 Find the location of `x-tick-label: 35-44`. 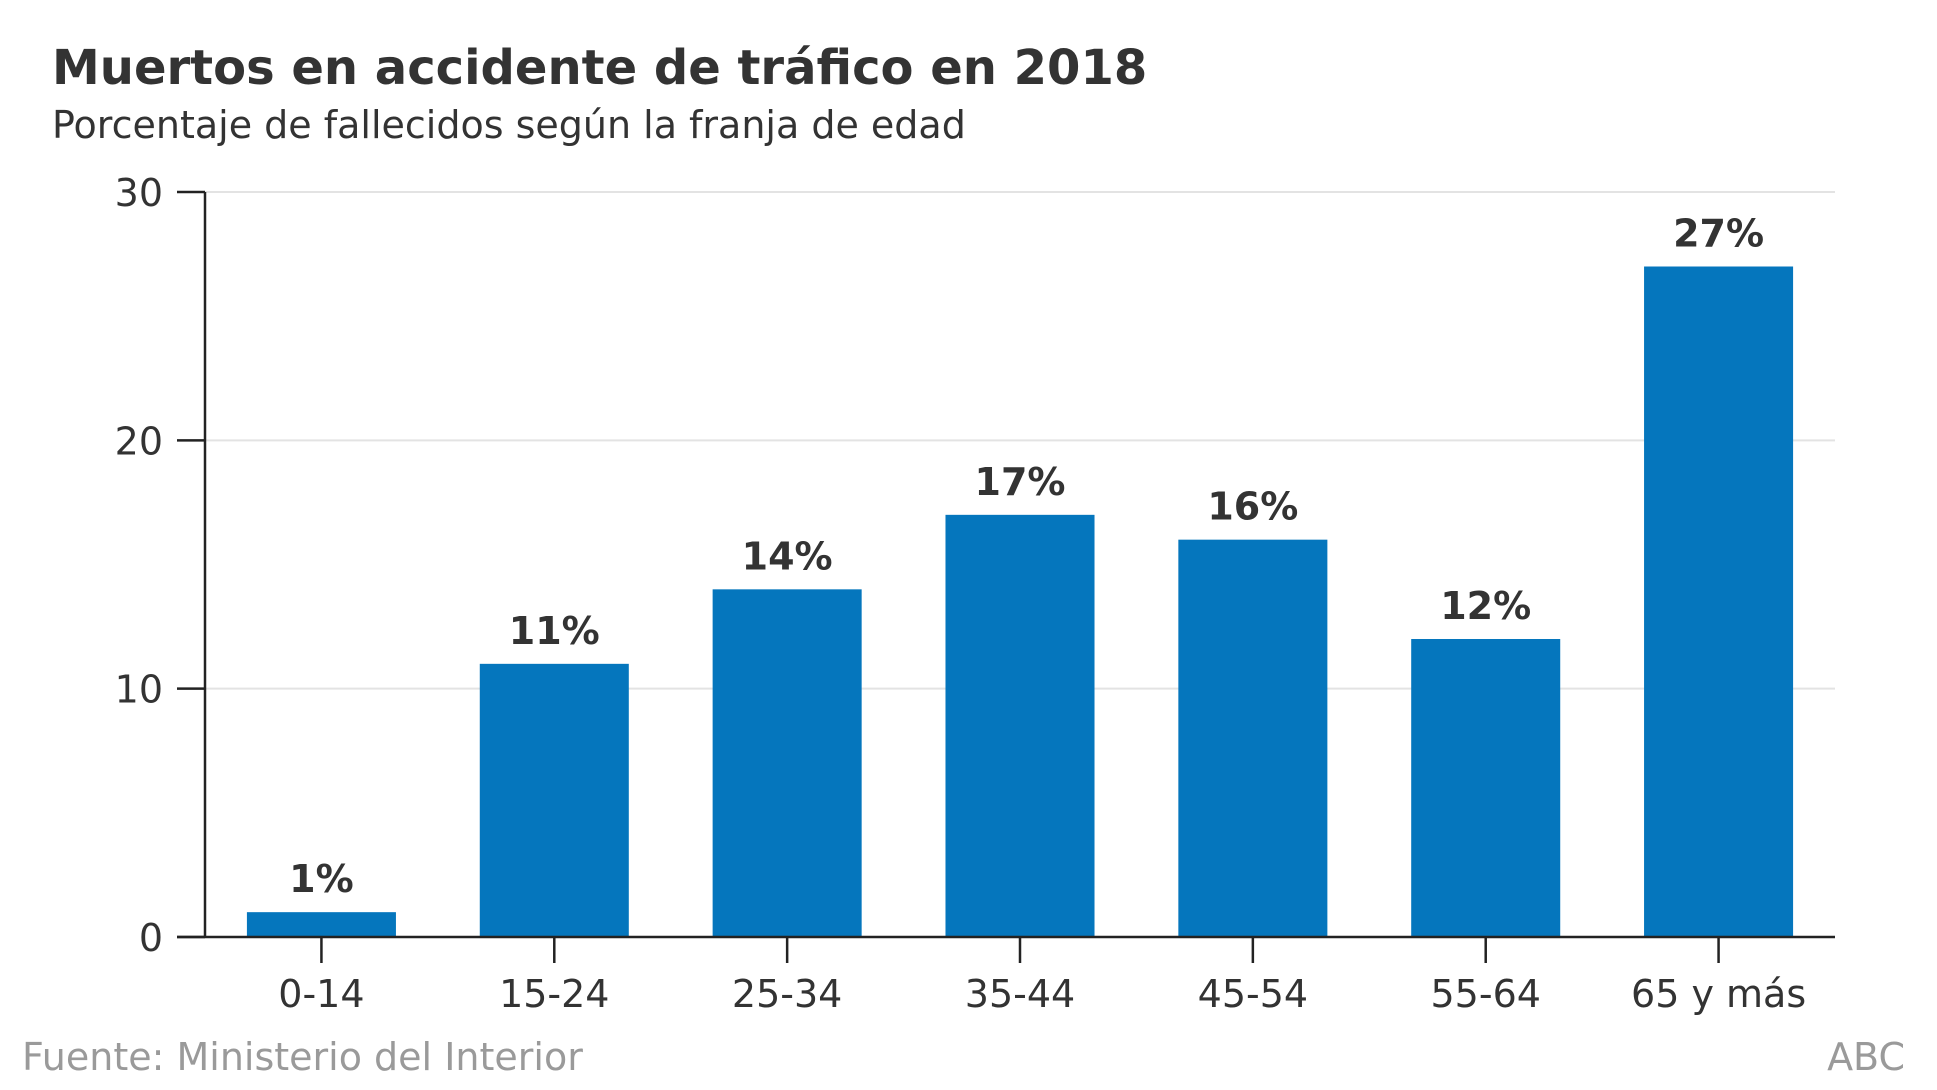

x-tick-label: 35-44 is located at coordinates (1020, 994).